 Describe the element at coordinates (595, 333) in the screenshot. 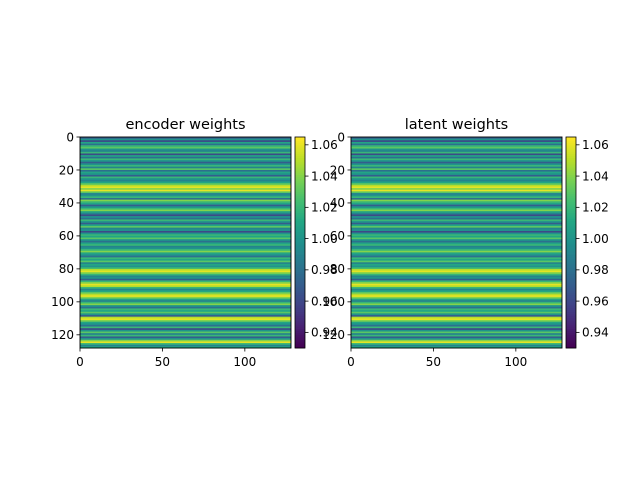

I see `colorbar-tick-label: 0.94` at that location.